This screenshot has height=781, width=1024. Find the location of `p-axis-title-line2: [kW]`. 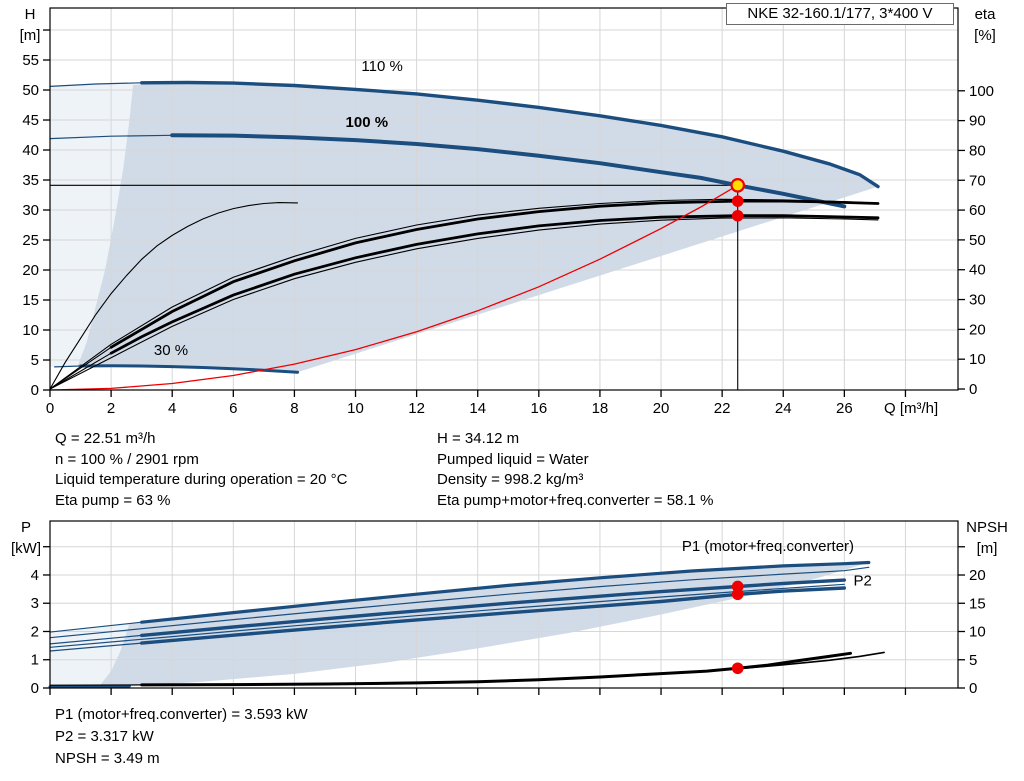

p-axis-title-line2: [kW] is located at coordinates (26, 548).